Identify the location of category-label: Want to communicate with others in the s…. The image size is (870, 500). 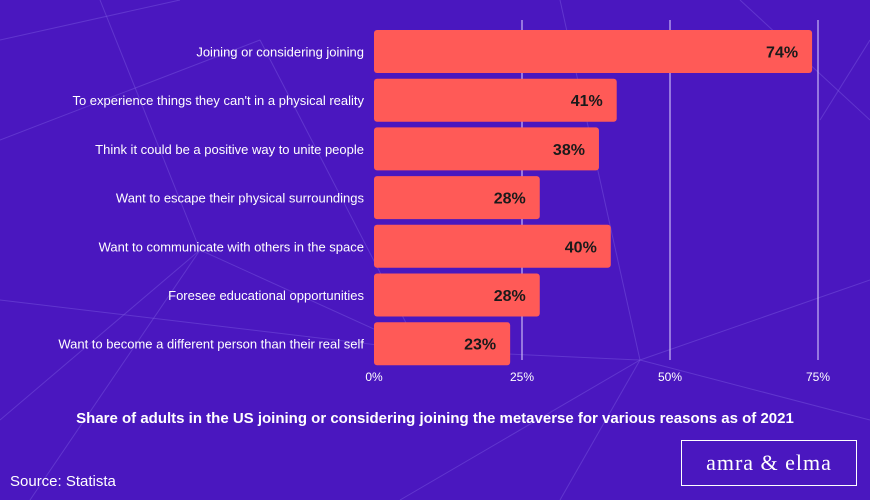
(231, 246).